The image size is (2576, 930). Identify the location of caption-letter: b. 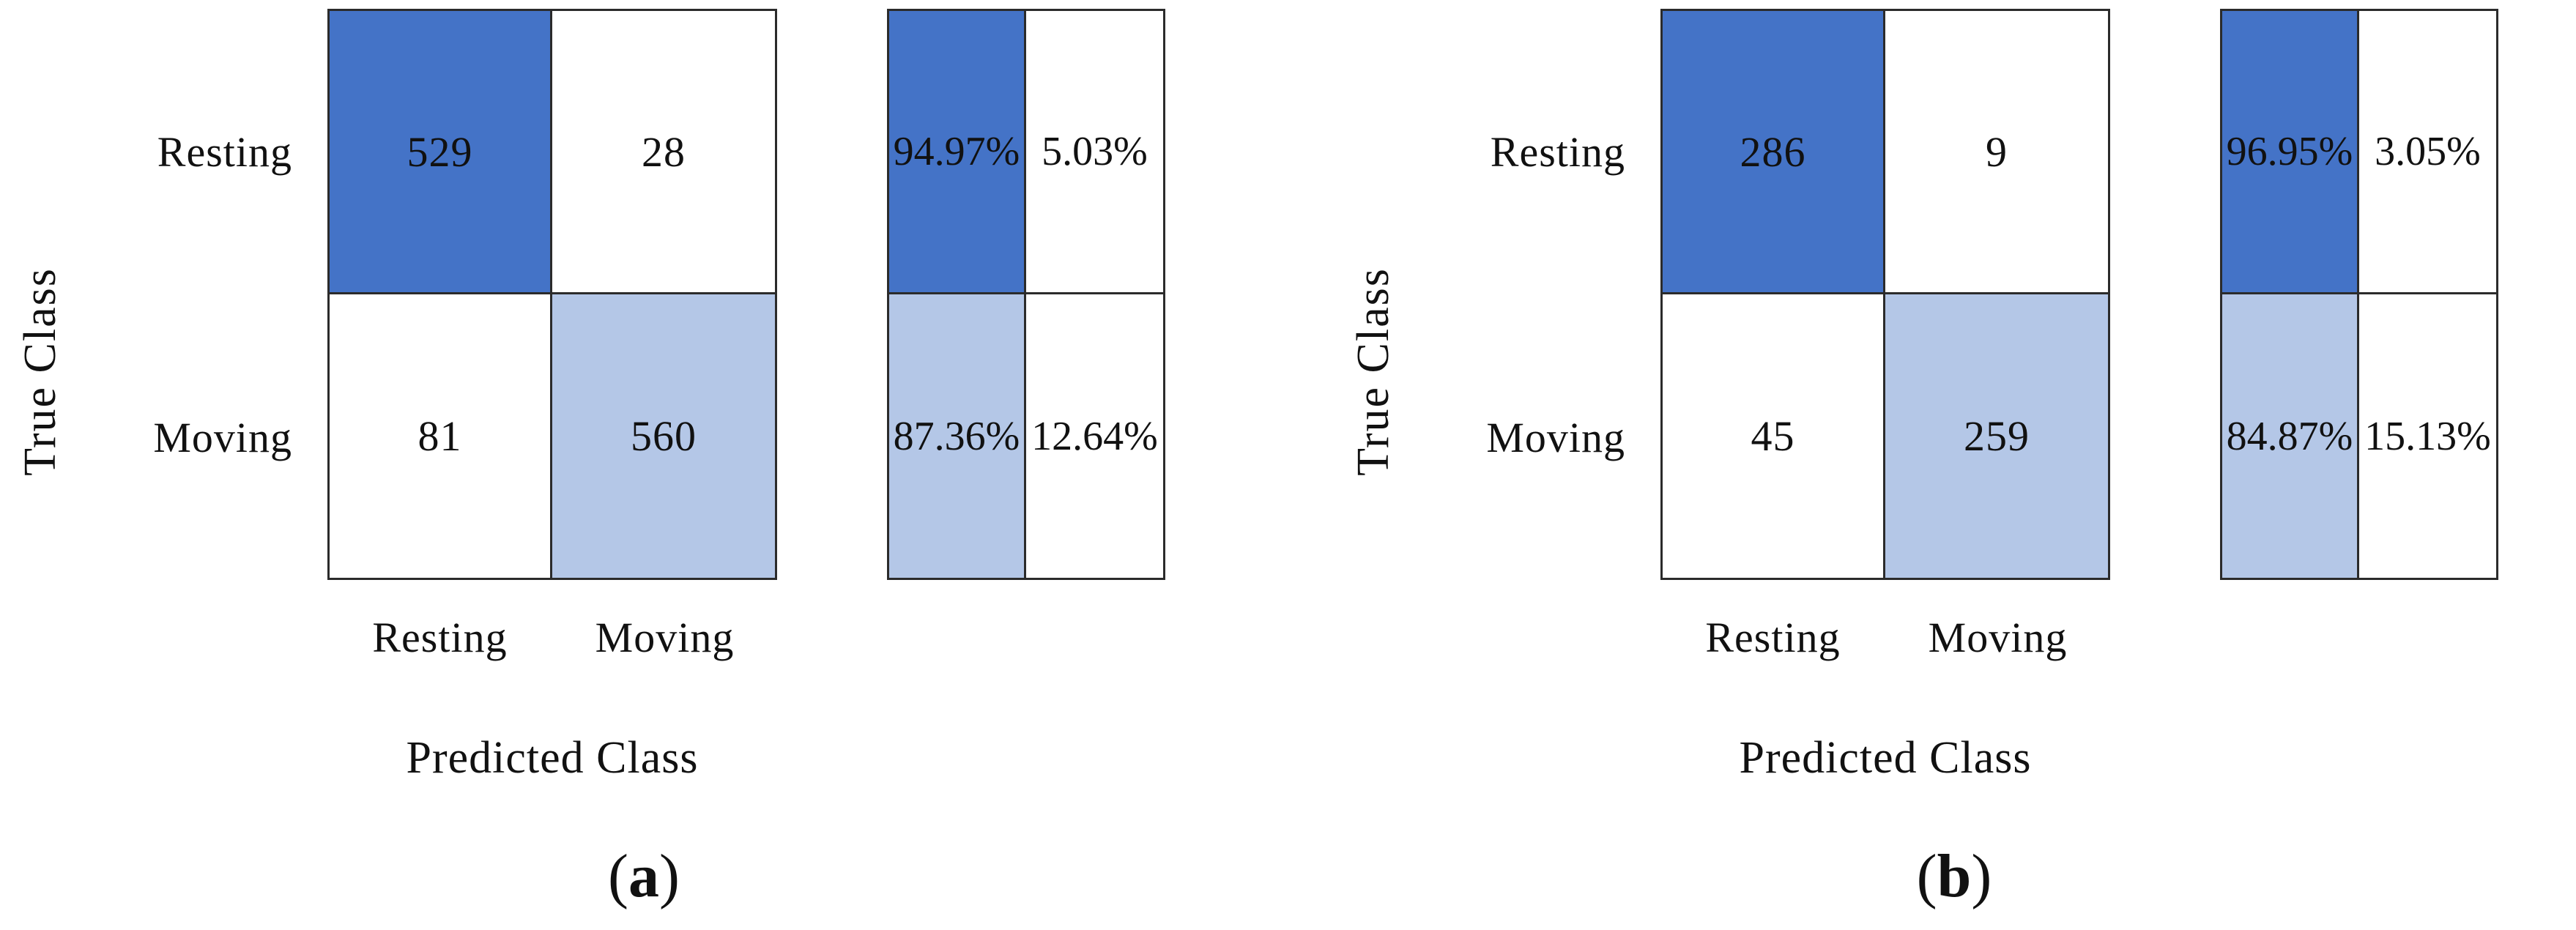
(1954, 876).